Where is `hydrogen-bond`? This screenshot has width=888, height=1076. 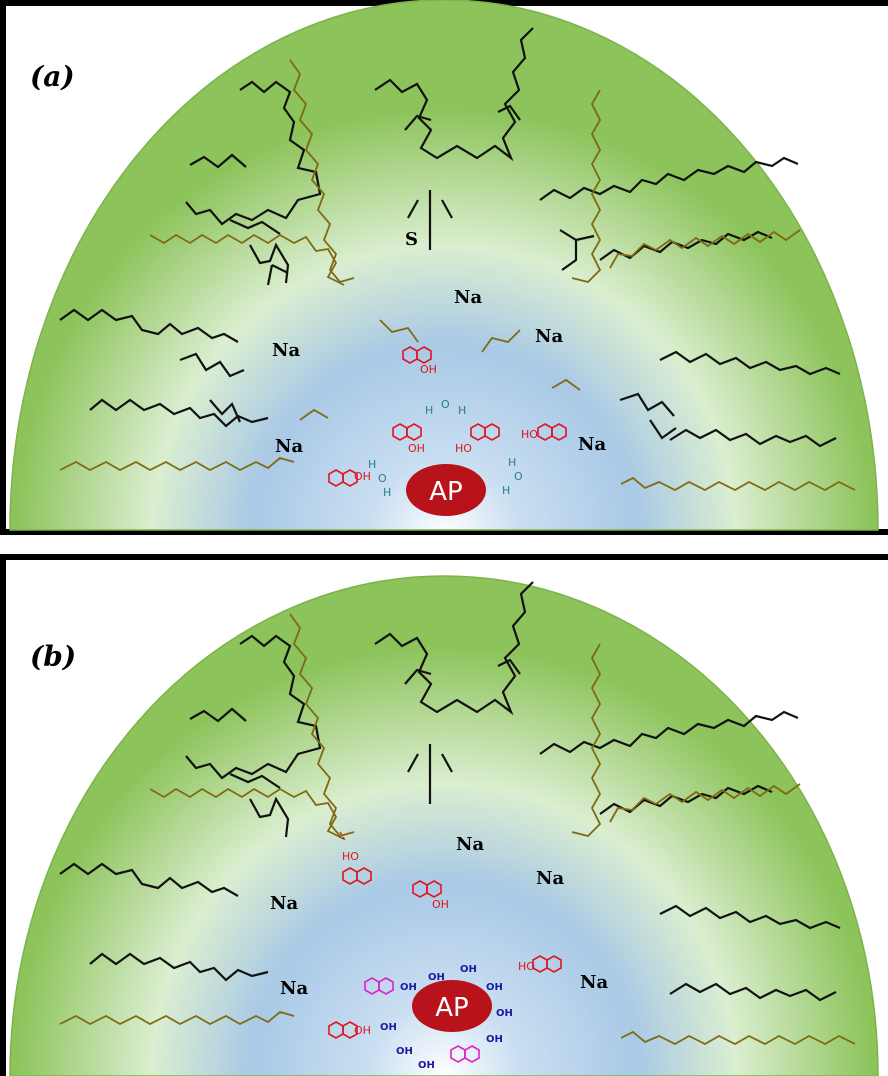
hydrogen-bond is located at coordinates (343, 837).